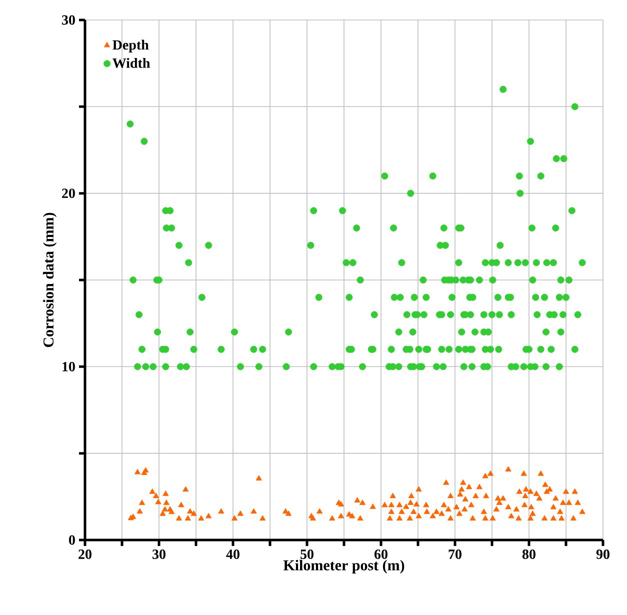 The image size is (627, 615). What do you see at coordinates (455, 554) in the screenshot?
I see `x-tick-label: 70` at bounding box center [455, 554].